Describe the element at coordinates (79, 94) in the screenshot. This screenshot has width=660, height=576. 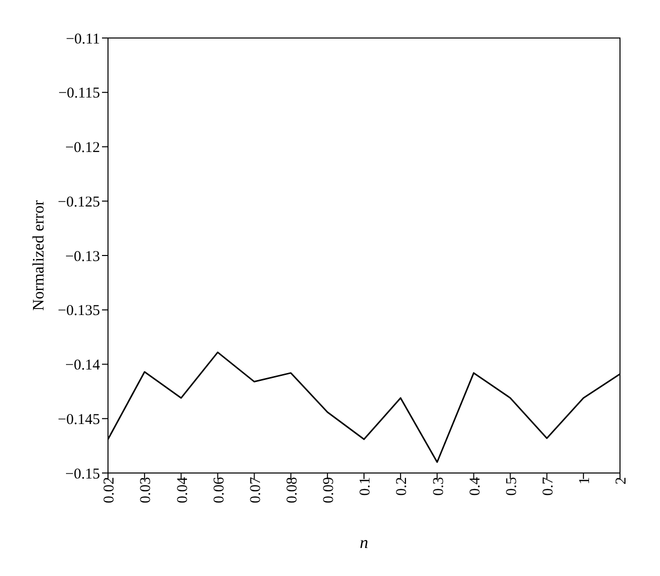
I see `y-tick-label: −0.115` at that location.